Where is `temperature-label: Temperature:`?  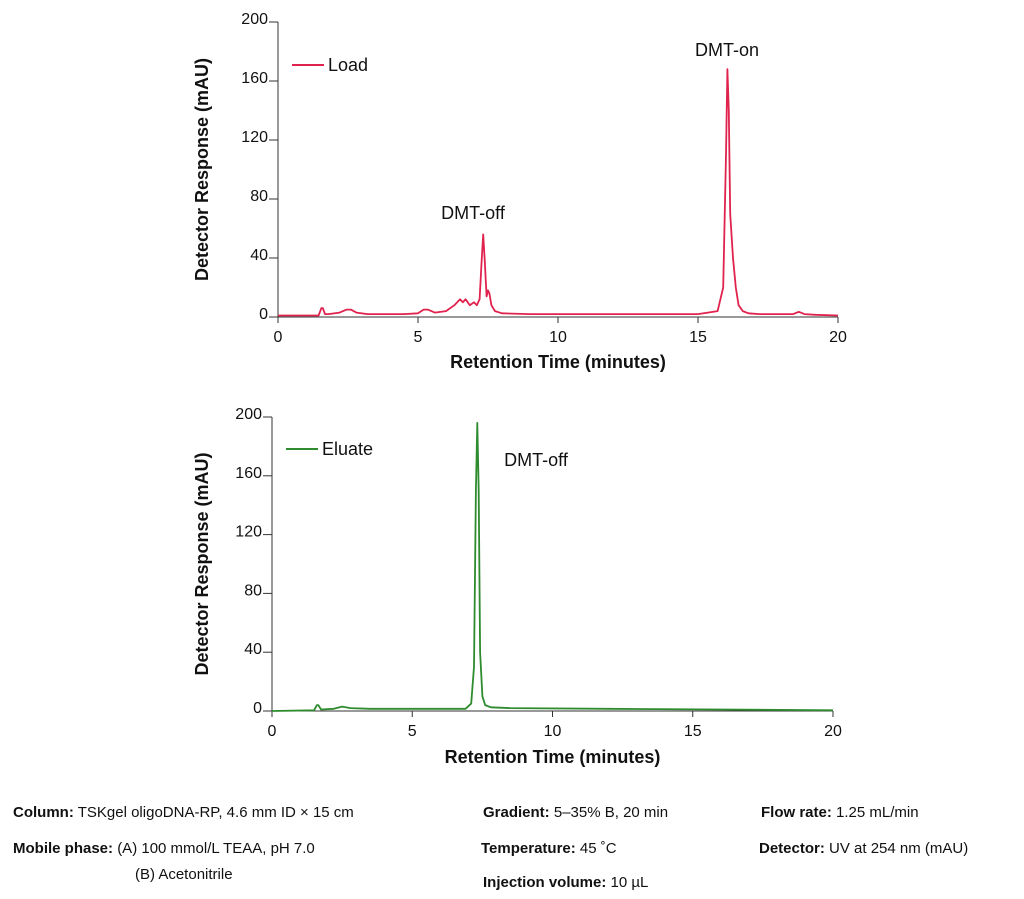
temperature-label: Temperature: is located at coordinates (528, 848).